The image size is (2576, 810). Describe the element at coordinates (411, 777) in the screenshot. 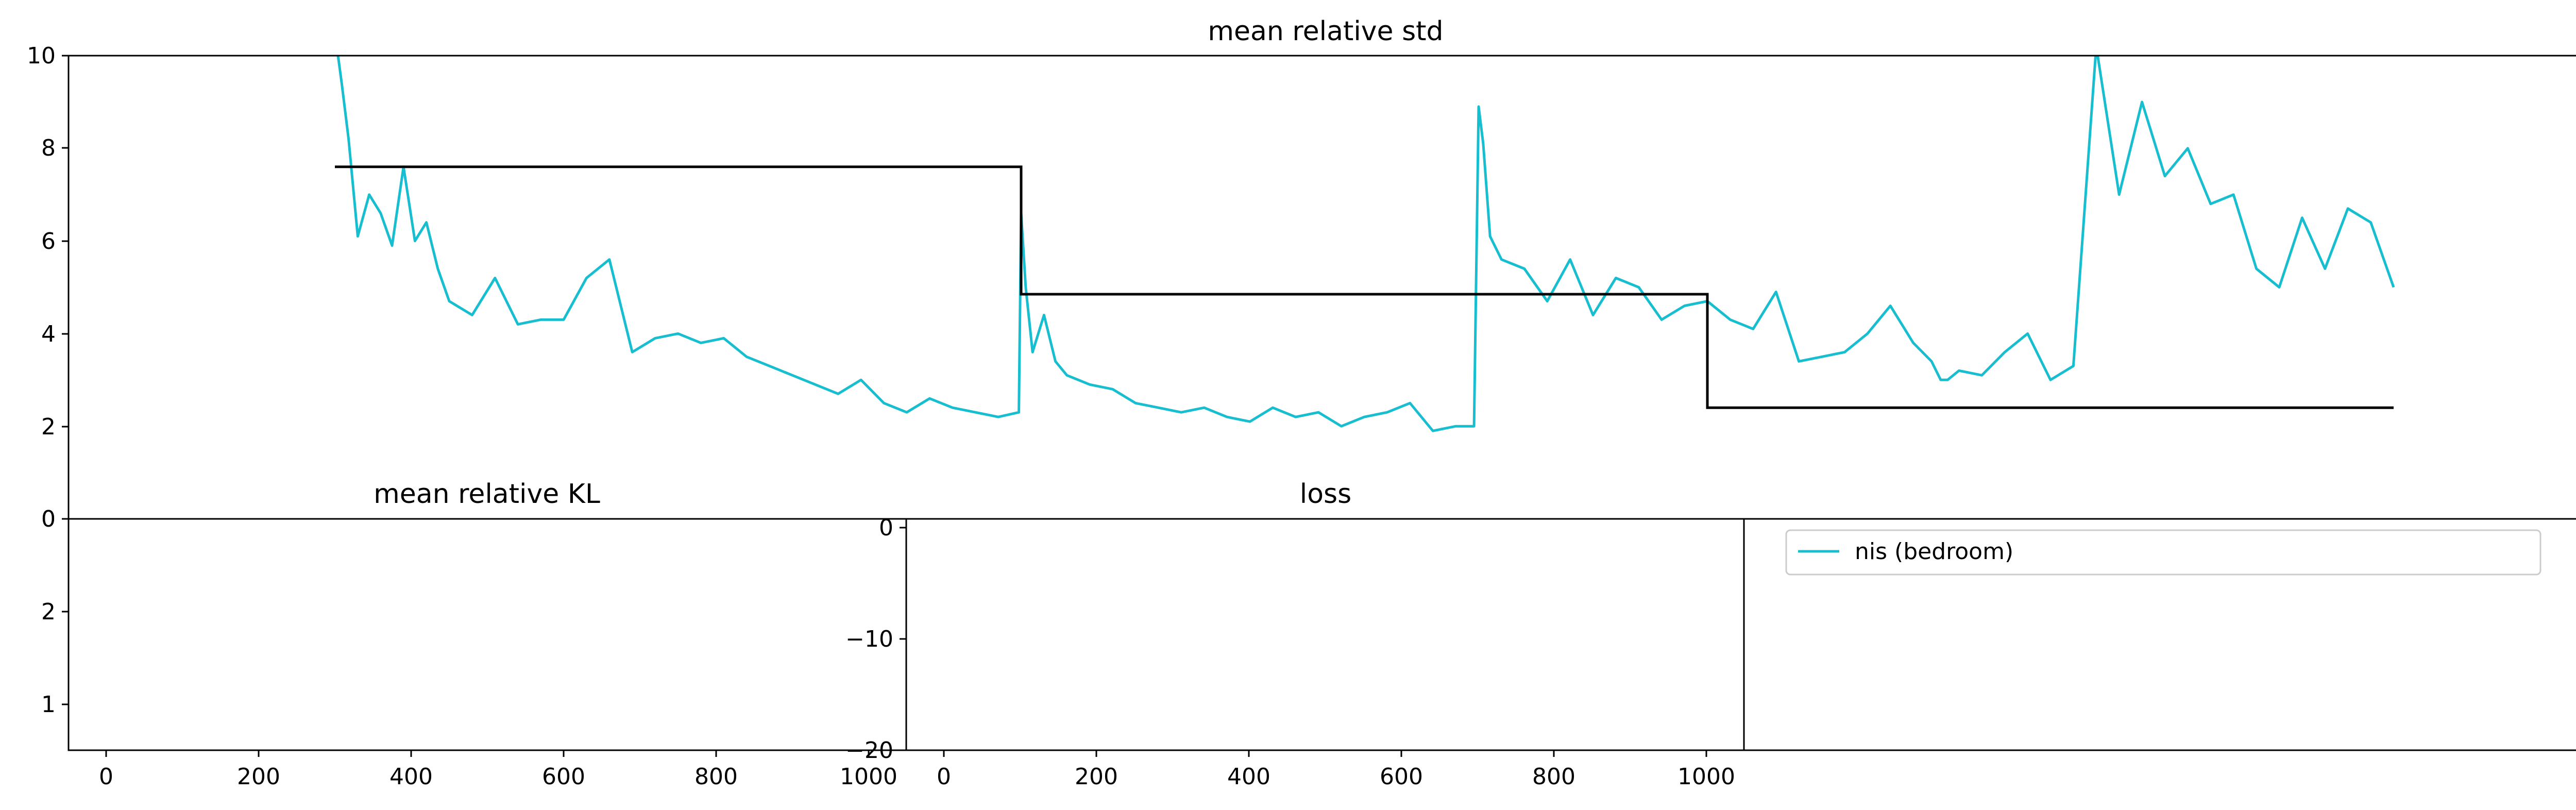

I see `kl-xtick-label-400: 400` at that location.